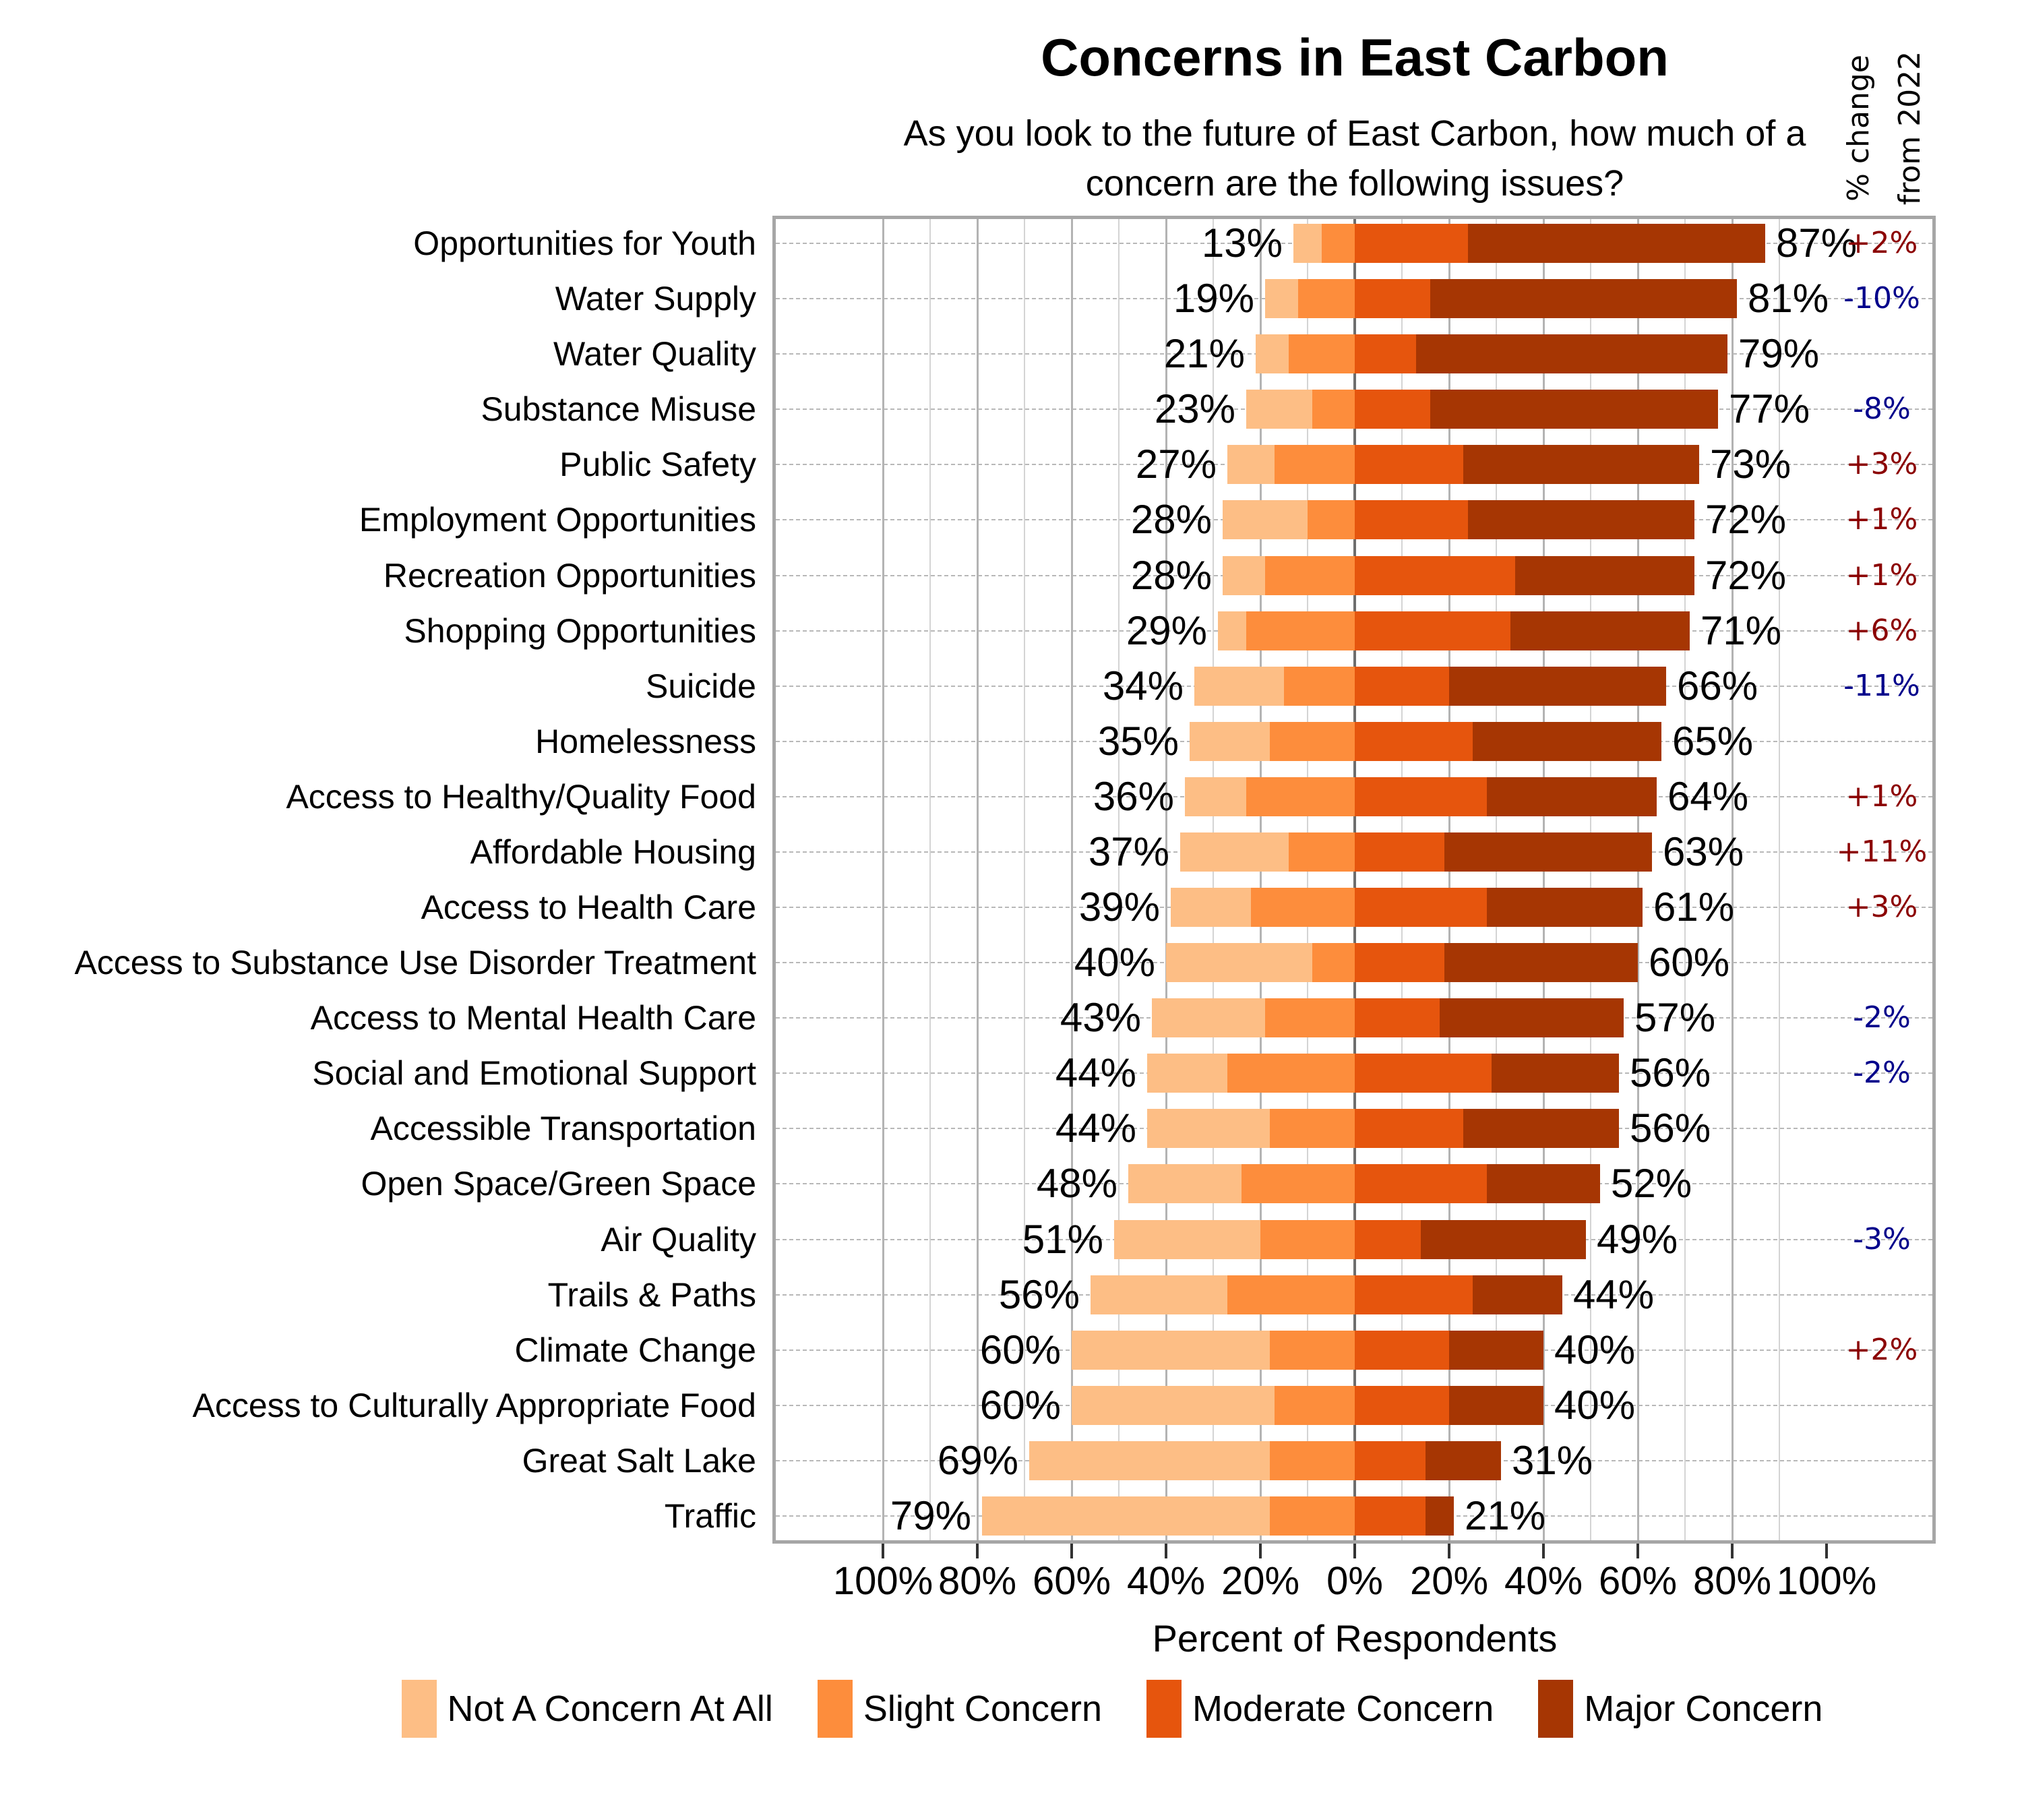  What do you see at coordinates (1769, 409) in the screenshot?
I see `right-total-label: 77%` at bounding box center [1769, 409].